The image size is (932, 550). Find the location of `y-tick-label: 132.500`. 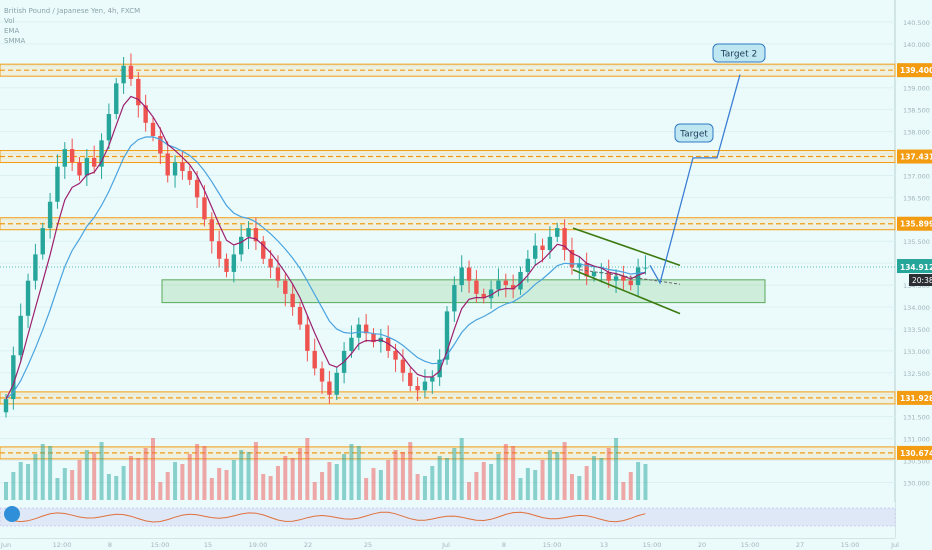

y-tick-label: 132.500 is located at coordinates (916, 374).